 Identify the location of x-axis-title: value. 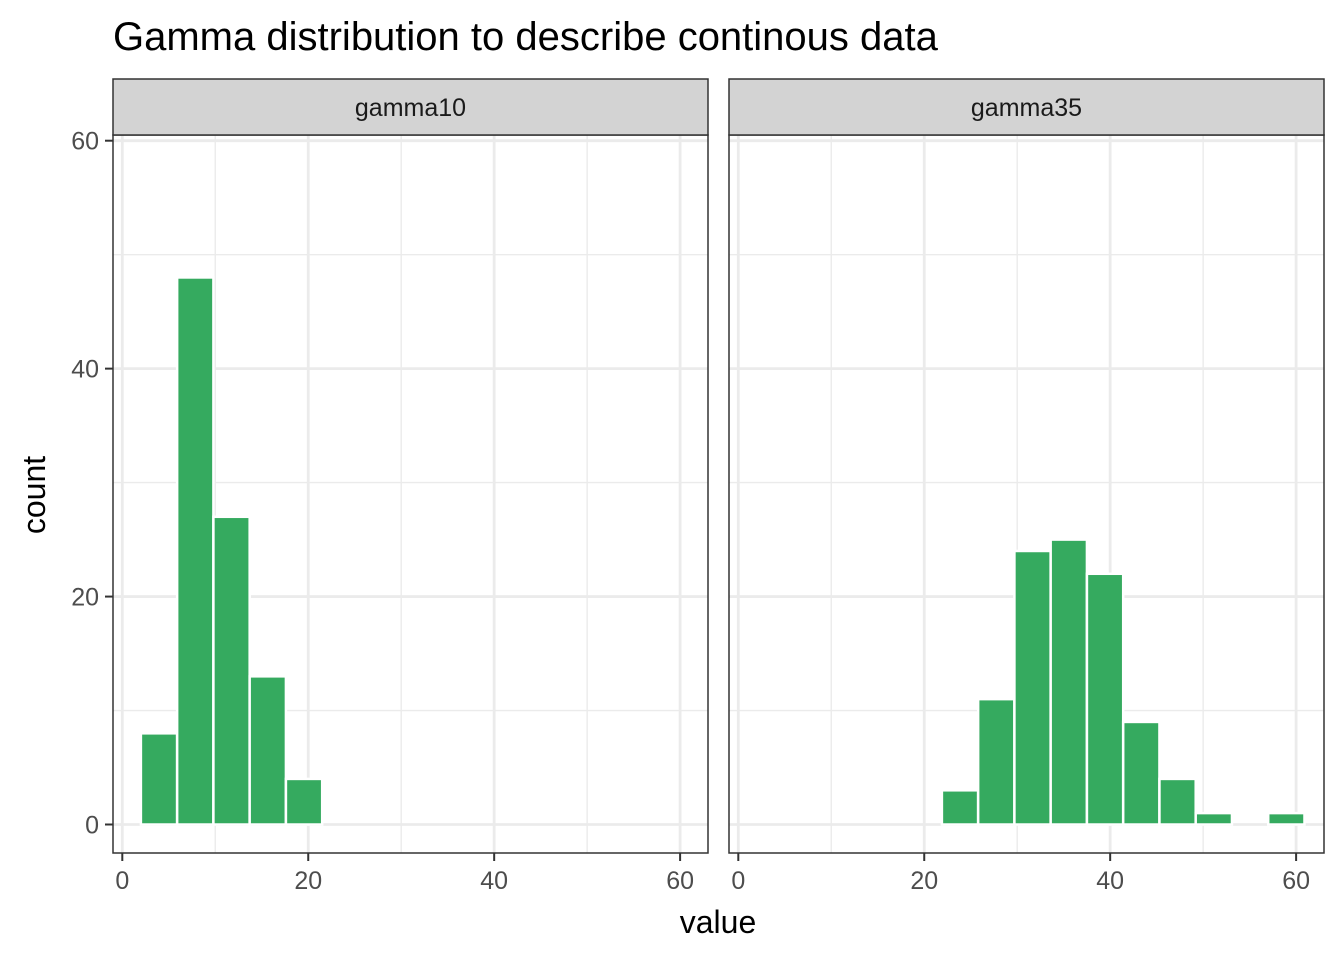
(718, 922).